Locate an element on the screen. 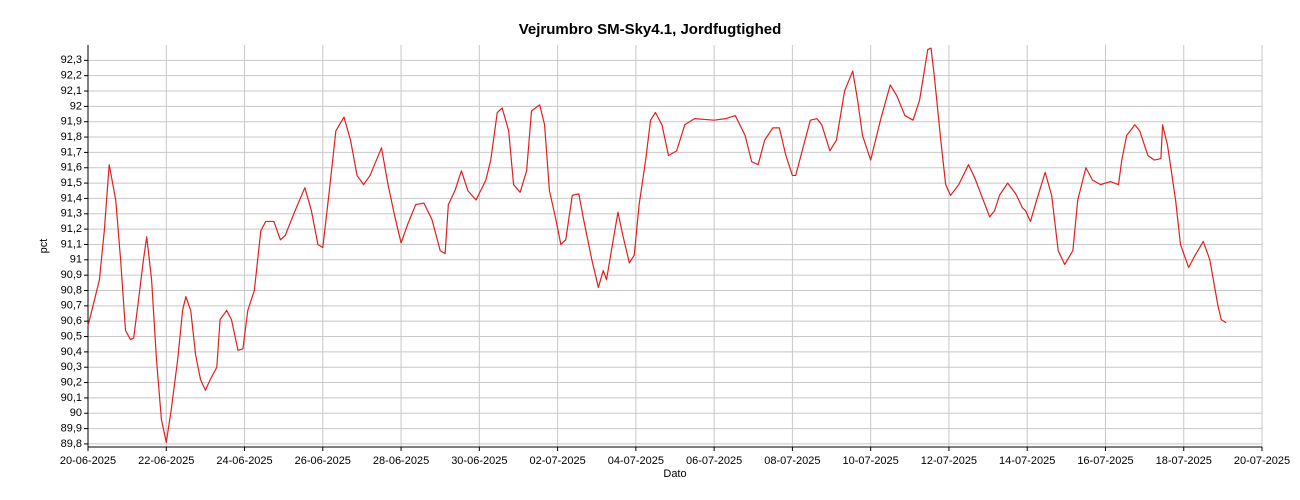 The image size is (1300, 500). y-tick-label: 91,7 is located at coordinates (71, 152).